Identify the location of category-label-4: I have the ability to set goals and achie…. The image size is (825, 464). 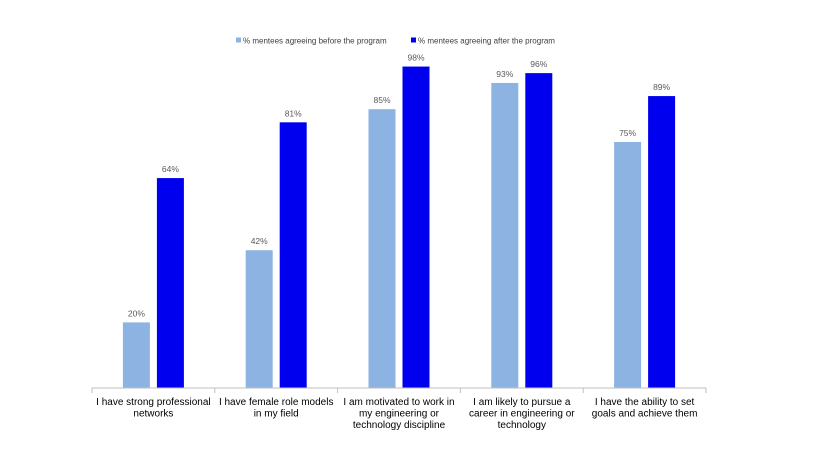
(645, 408).